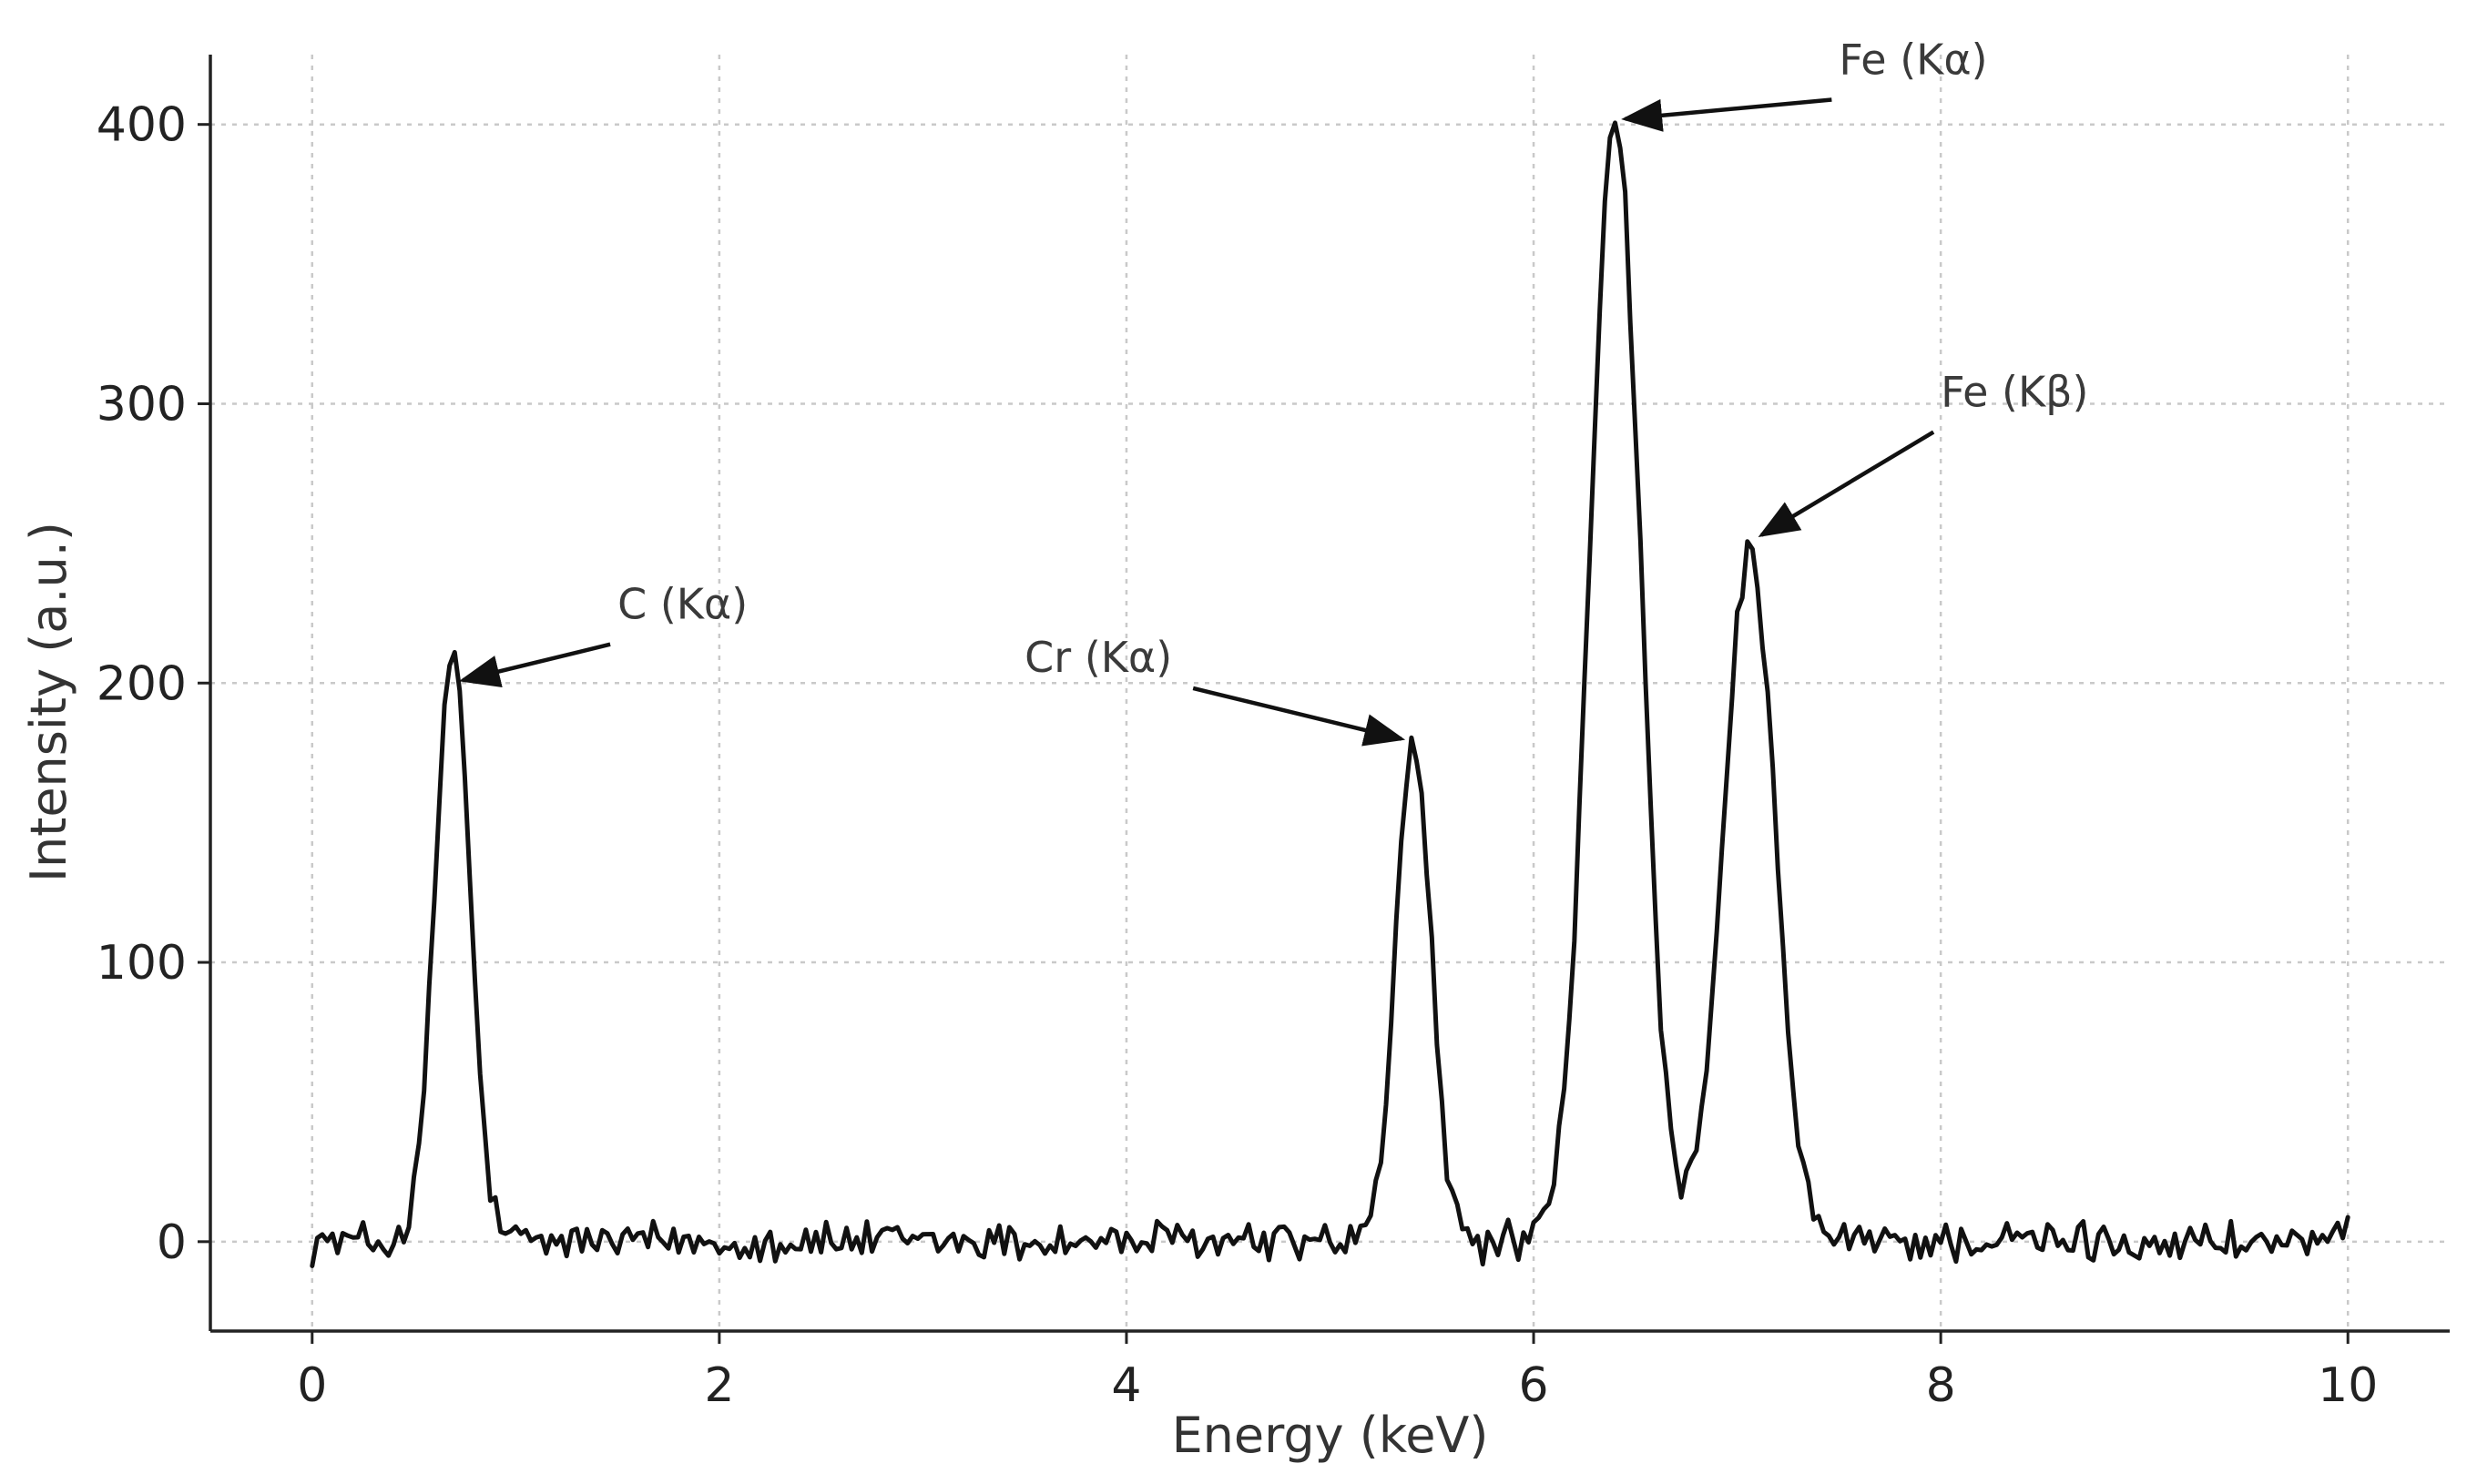 The image size is (2467, 1484). What do you see at coordinates (603, 634) in the screenshot?
I see `annotation-c-k: C (Kα)` at bounding box center [603, 634].